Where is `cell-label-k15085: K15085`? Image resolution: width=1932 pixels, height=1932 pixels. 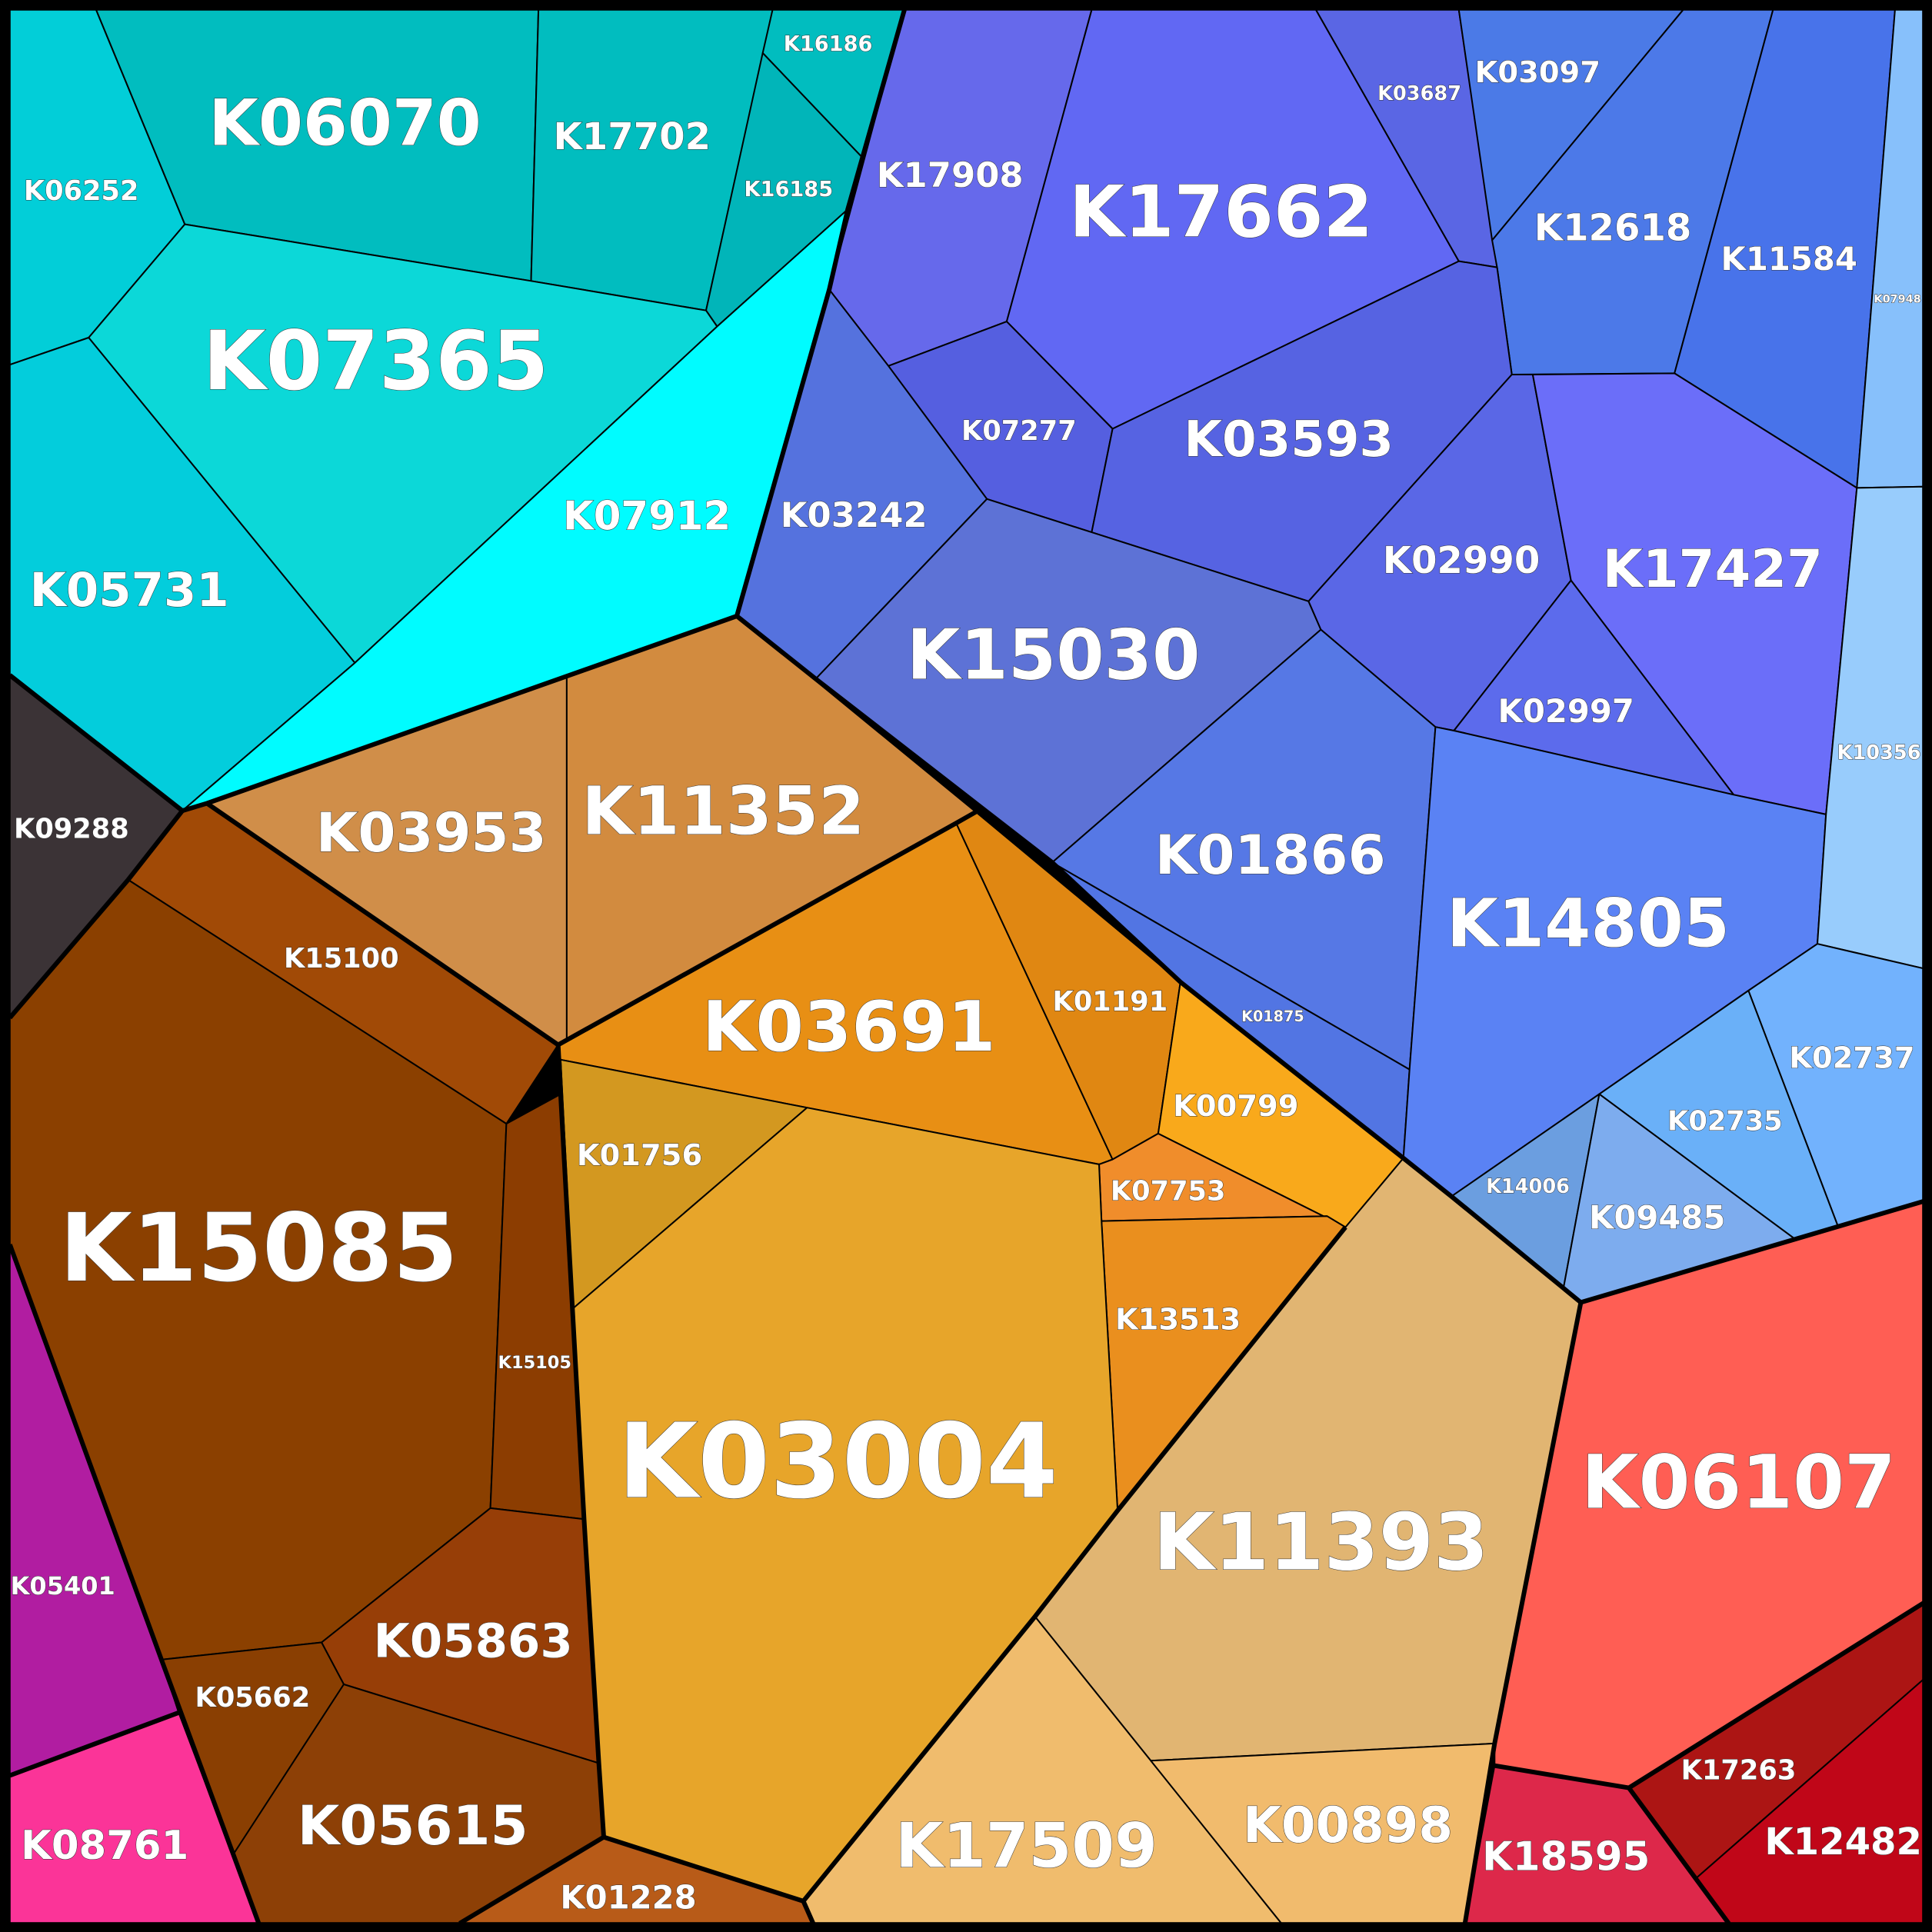 cell-label-k15085: K15085 is located at coordinates (258, 1248).